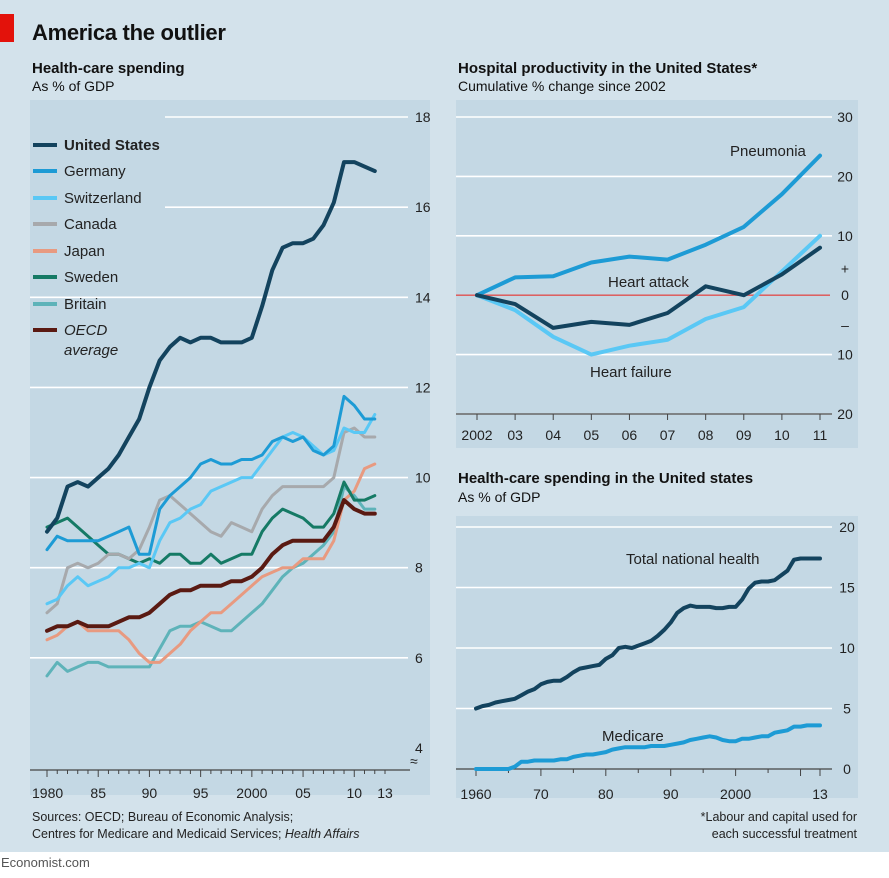  What do you see at coordinates (423, 117) in the screenshot?
I see `spending-y-tick: 18` at bounding box center [423, 117].